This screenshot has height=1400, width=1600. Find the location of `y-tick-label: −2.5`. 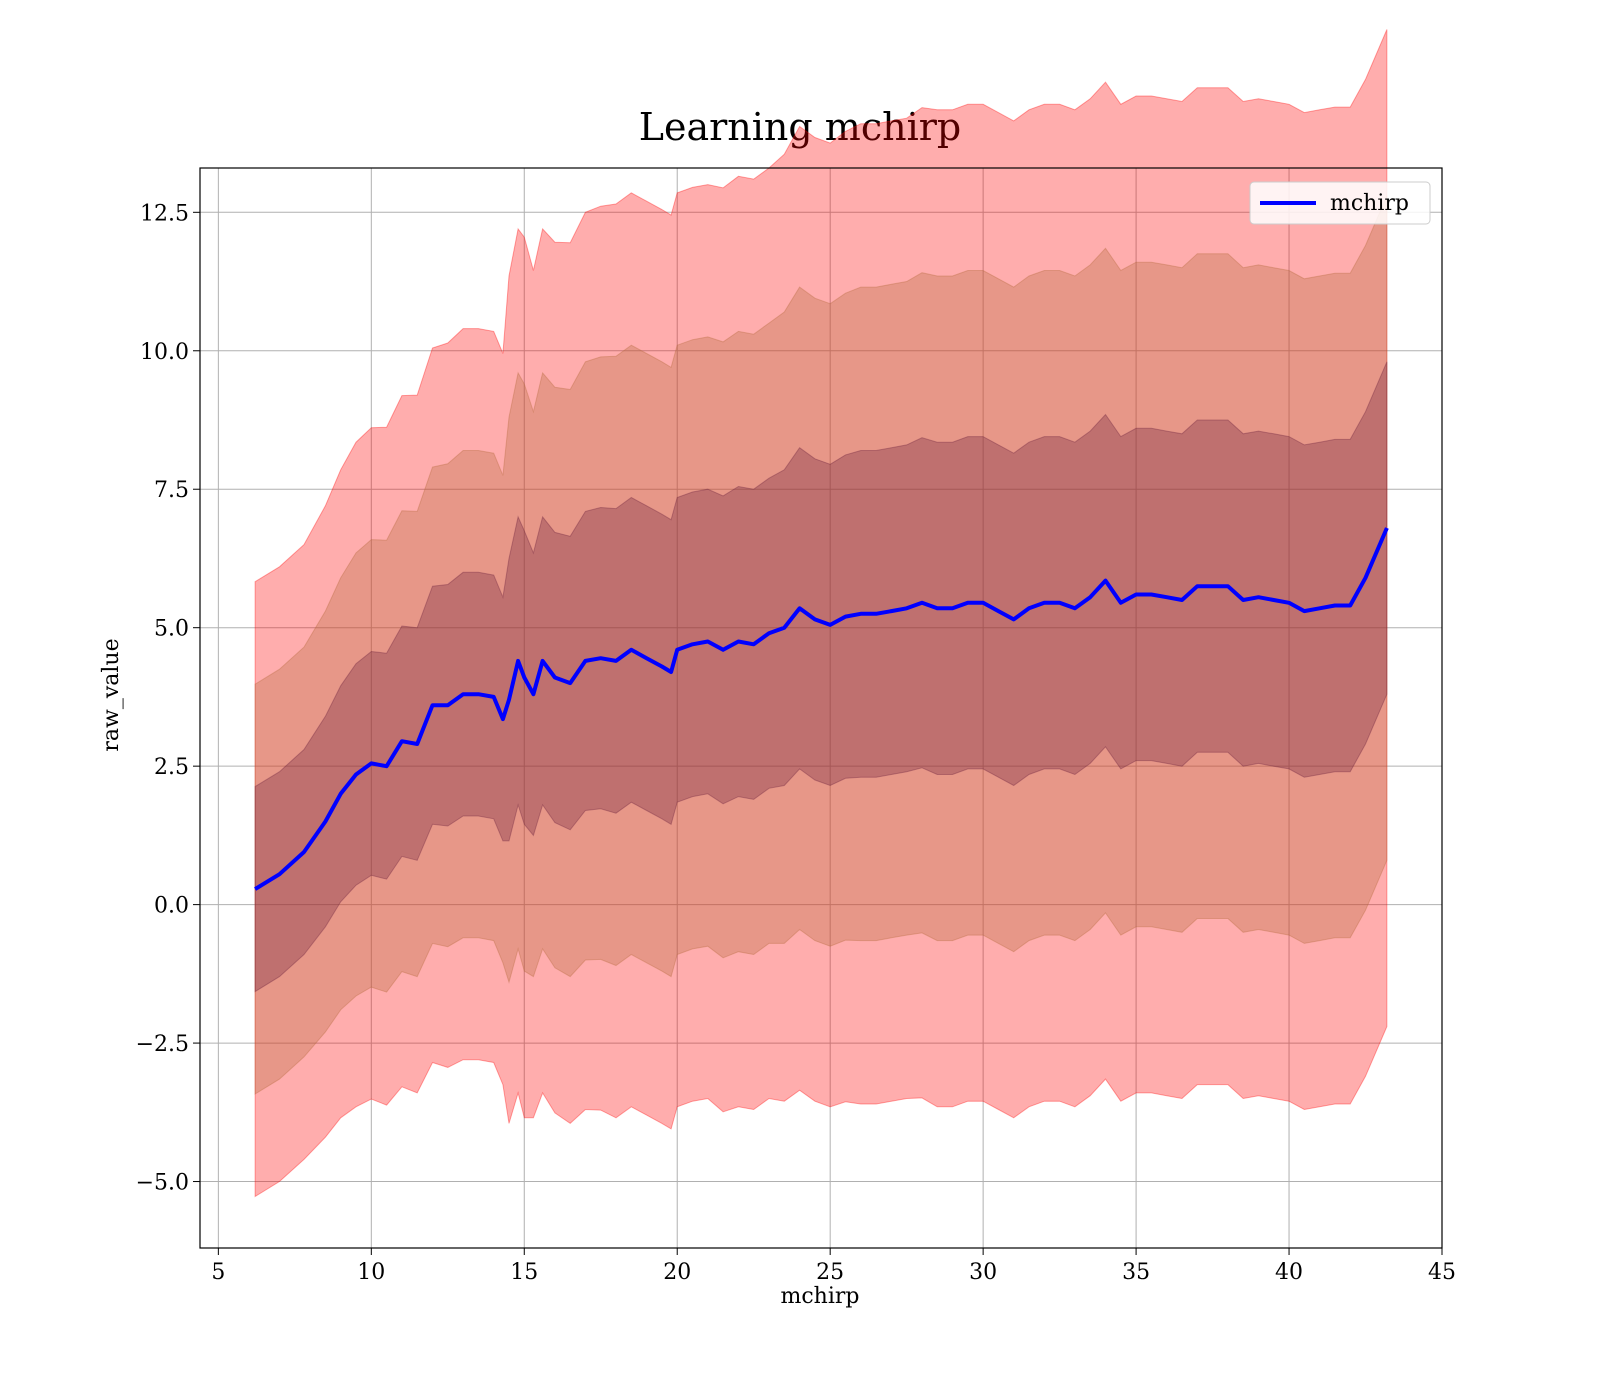

y-tick-label: −2.5 is located at coordinates (162, 1044).